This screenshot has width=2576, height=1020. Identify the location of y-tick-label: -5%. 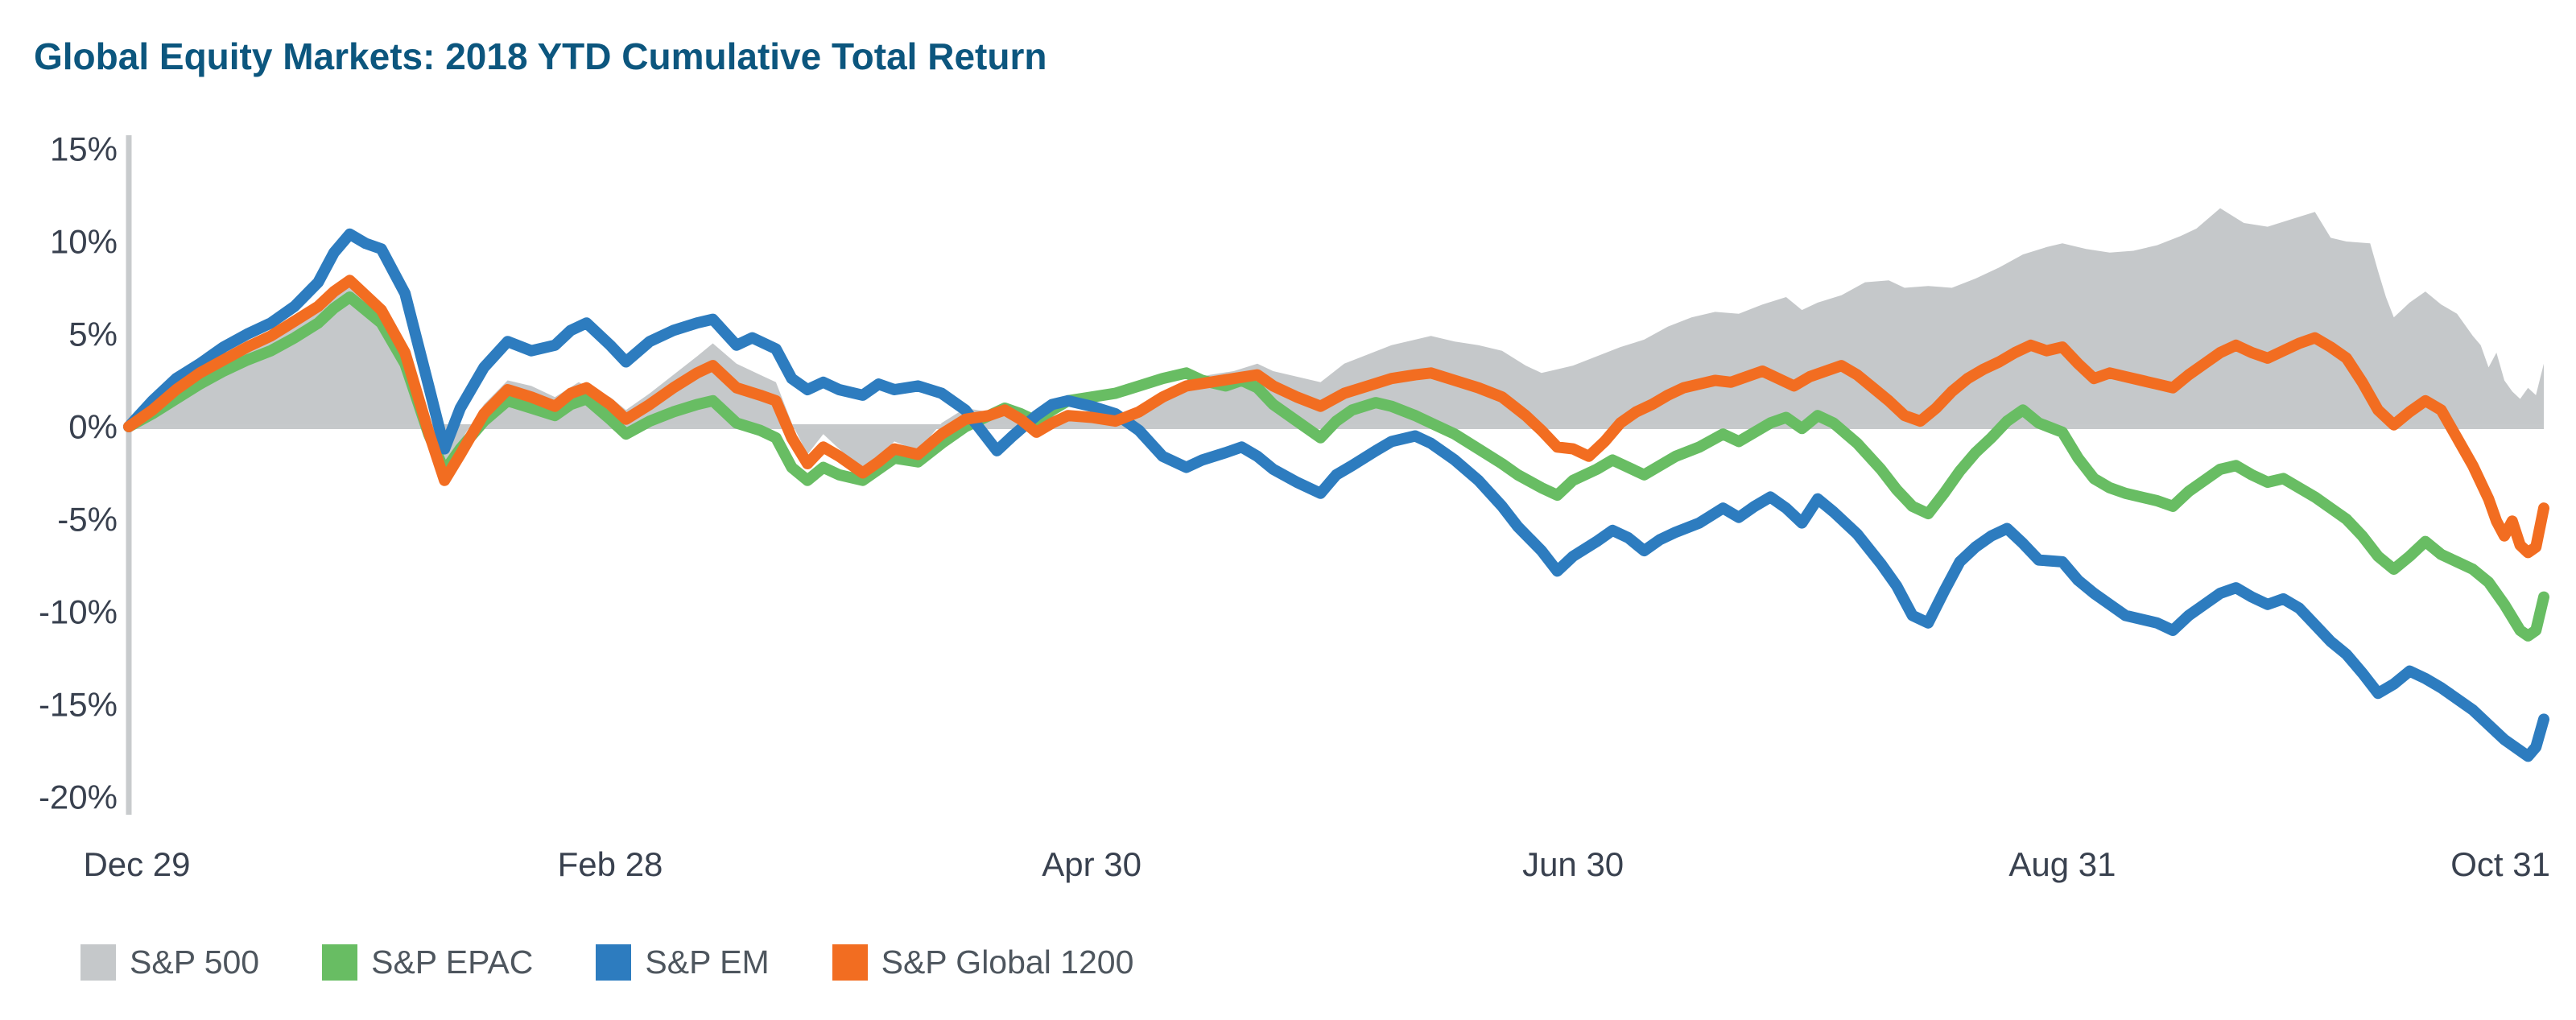
(87, 520).